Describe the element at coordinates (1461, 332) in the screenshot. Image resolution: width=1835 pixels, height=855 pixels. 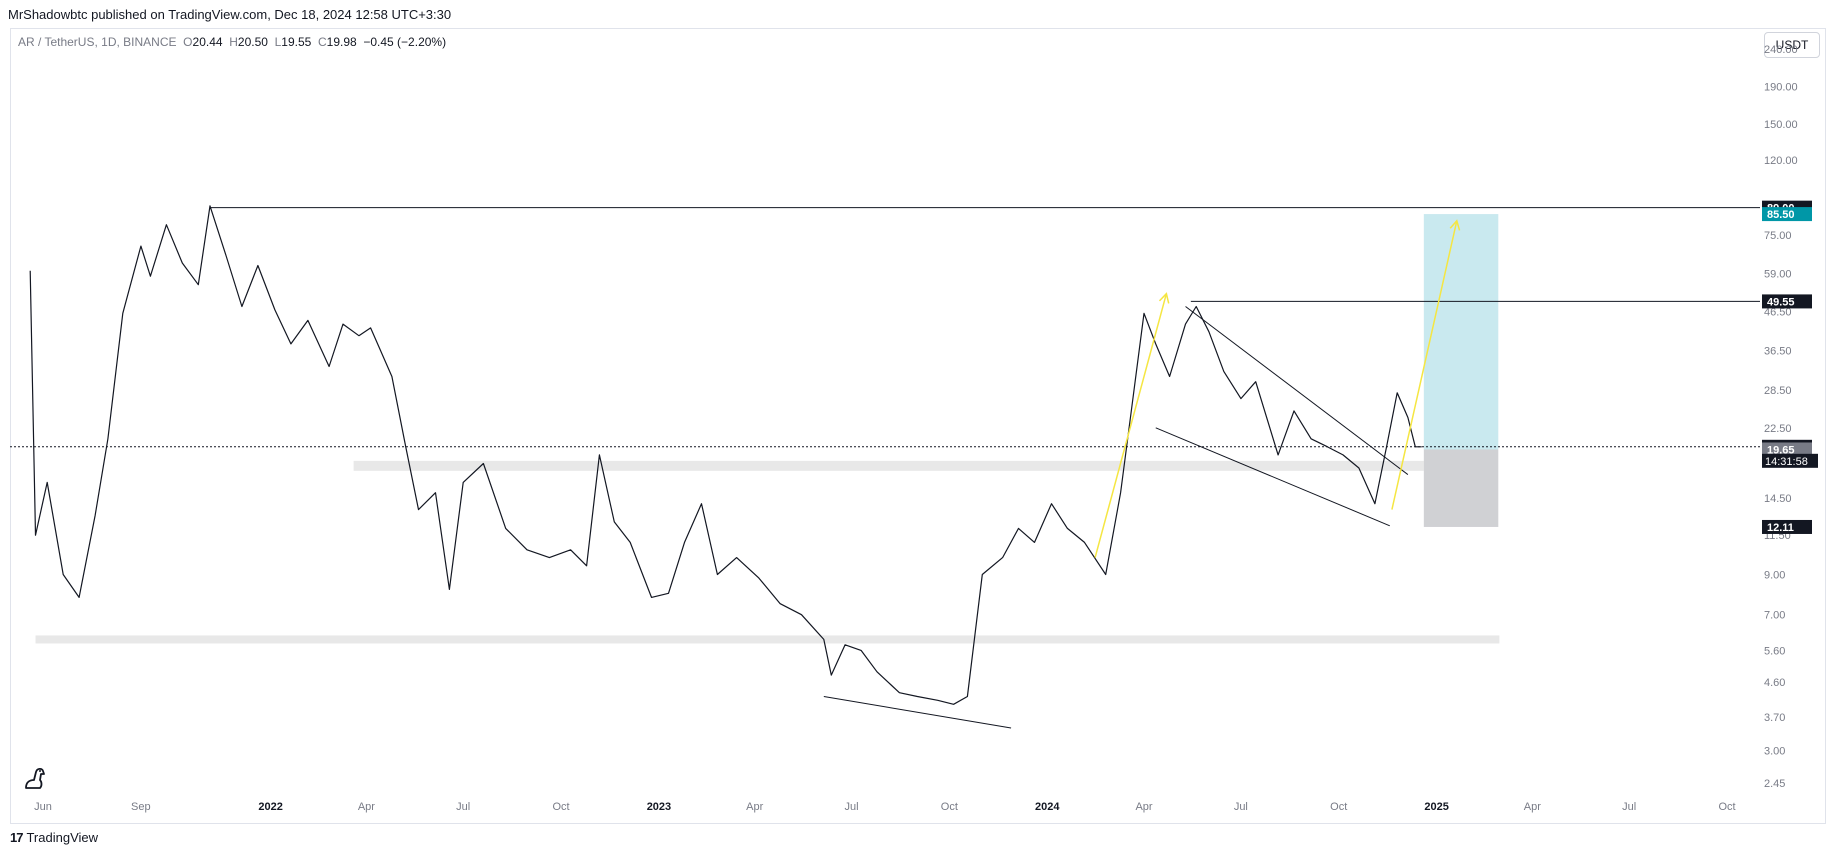
I see `target-zone` at that location.